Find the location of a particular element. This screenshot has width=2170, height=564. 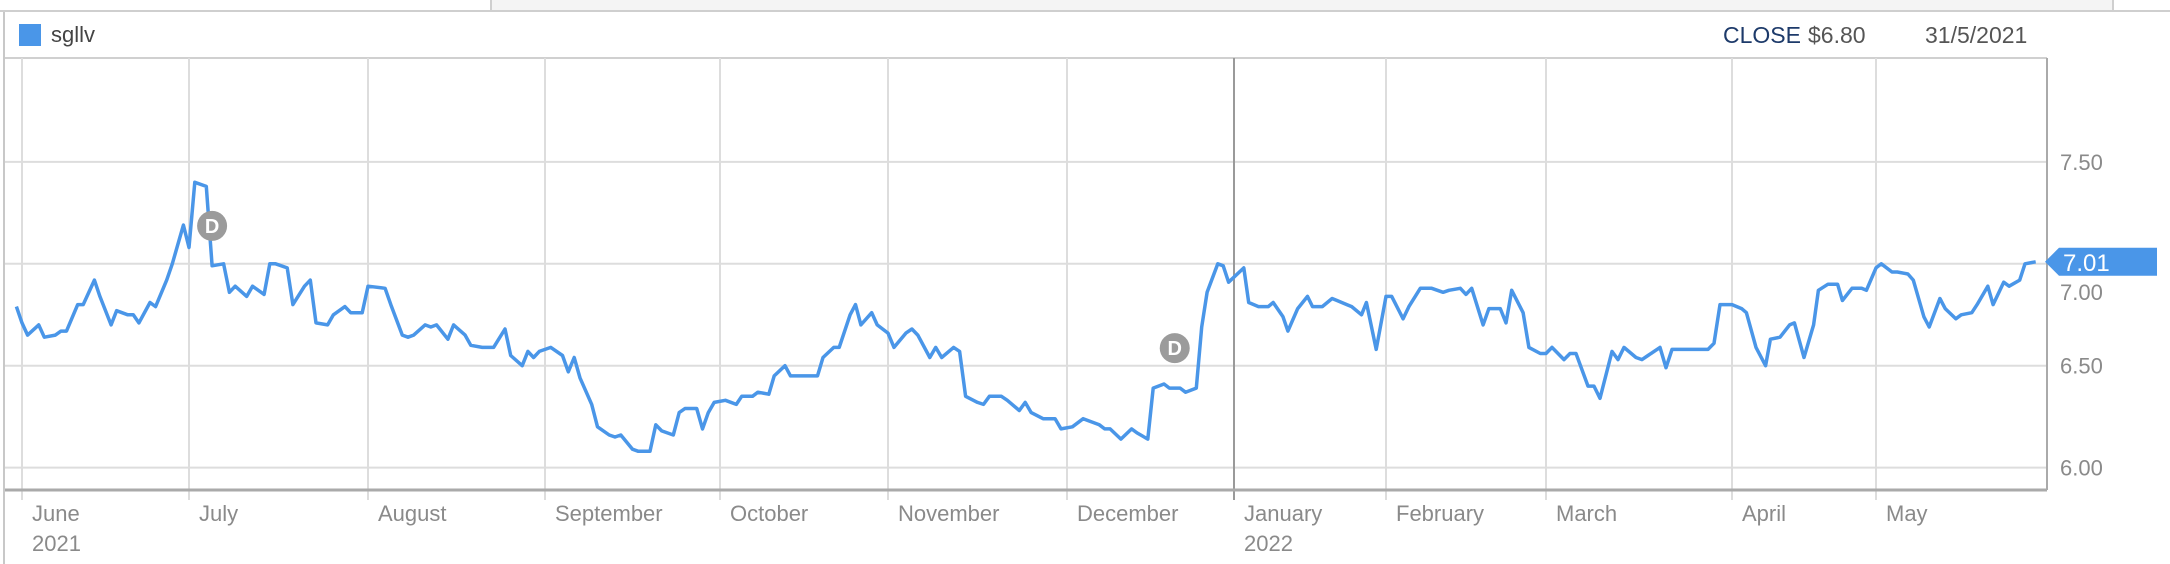

close-value: $6.80 is located at coordinates (1836, 35).